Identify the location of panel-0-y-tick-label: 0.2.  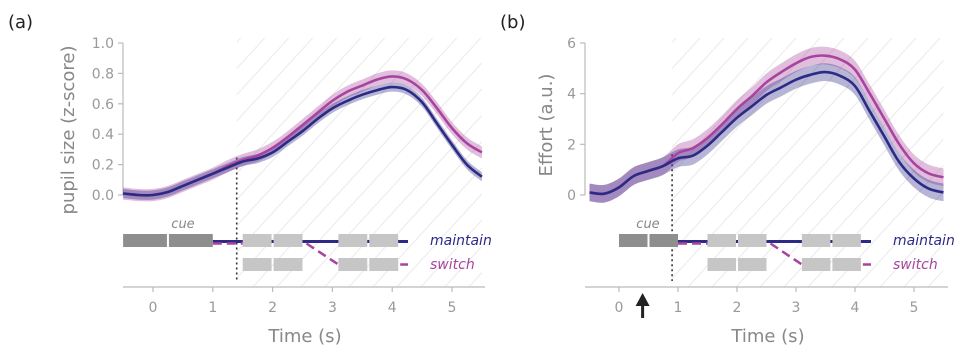
(103, 166).